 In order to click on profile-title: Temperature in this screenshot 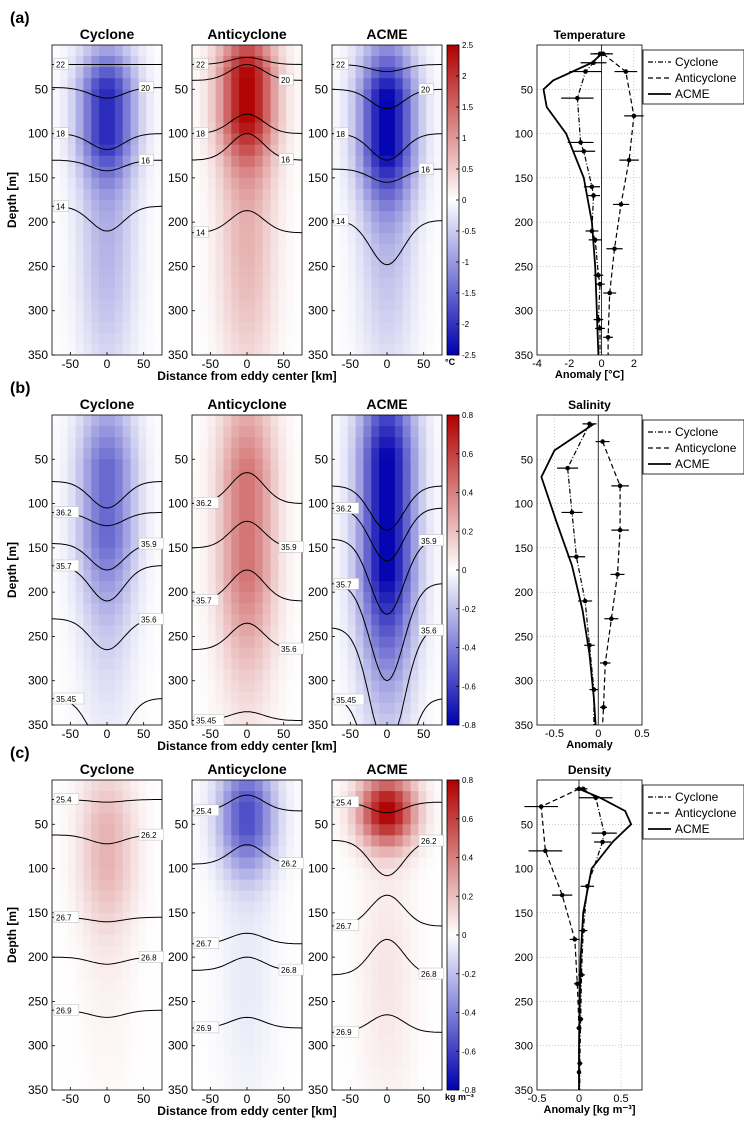, I will do `click(590, 35)`.